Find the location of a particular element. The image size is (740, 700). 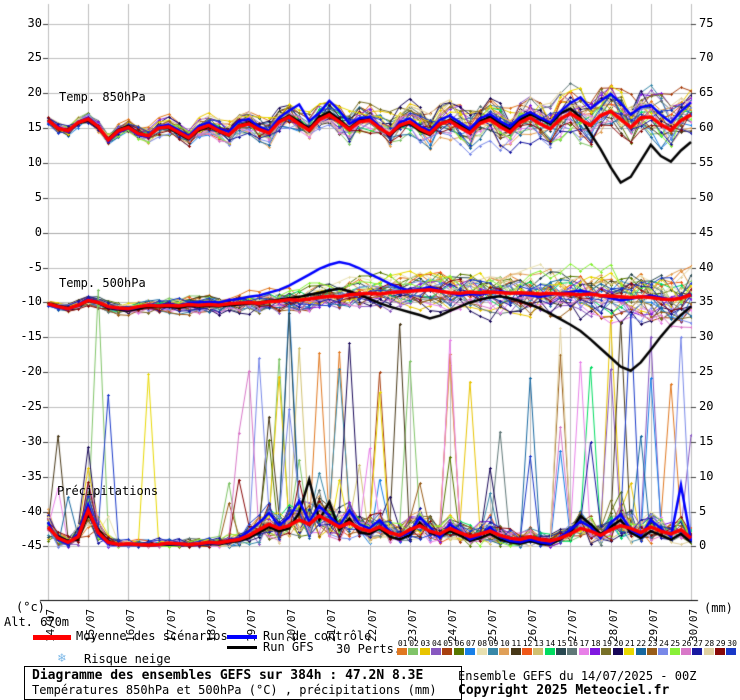

left-tick--5: -5 is located at coordinates (34, 266).